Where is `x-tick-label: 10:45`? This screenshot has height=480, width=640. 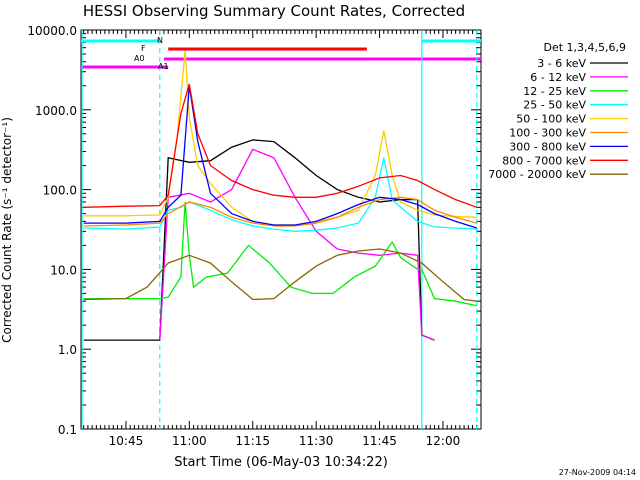
x-tick-label: 10:45 is located at coordinates (126, 441).